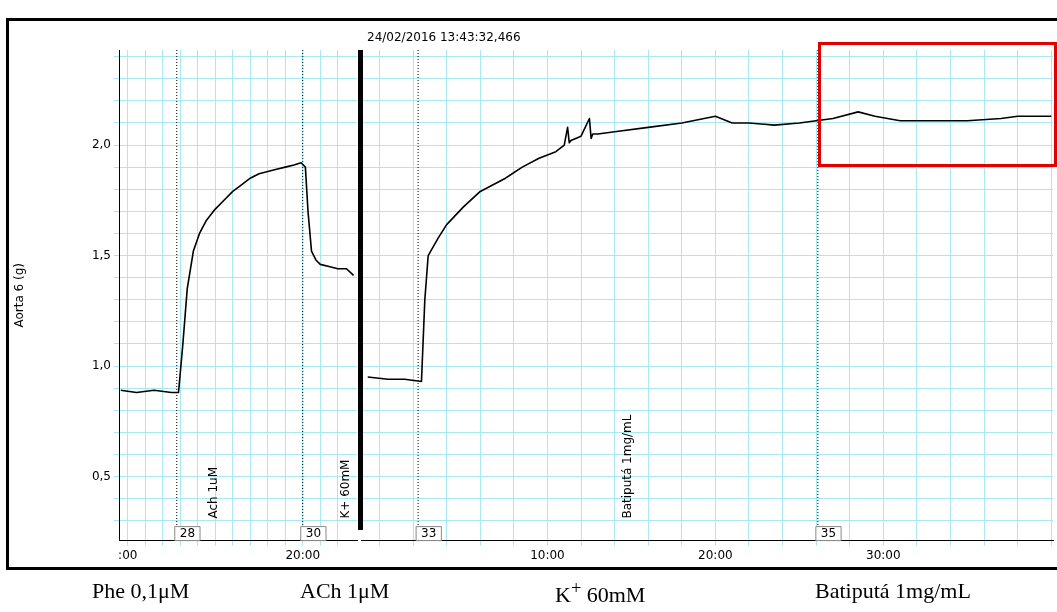 The width and height of the screenshot is (1057, 612). Describe the element at coordinates (313, 532) in the screenshot. I see `annotation: 30` at that location.